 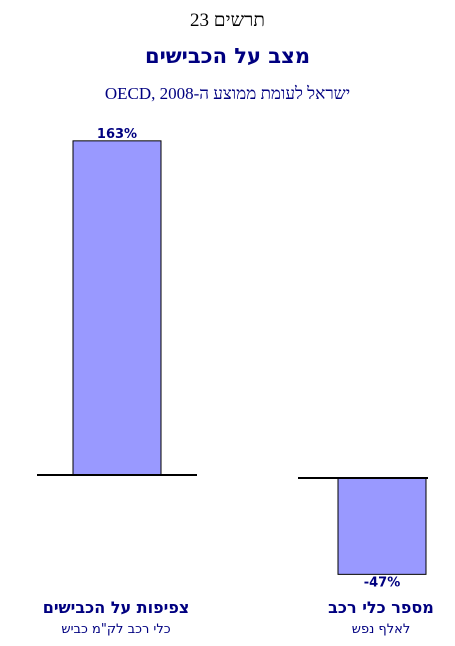 I want to click on value-label-density: 163%, so click(x=117, y=134).